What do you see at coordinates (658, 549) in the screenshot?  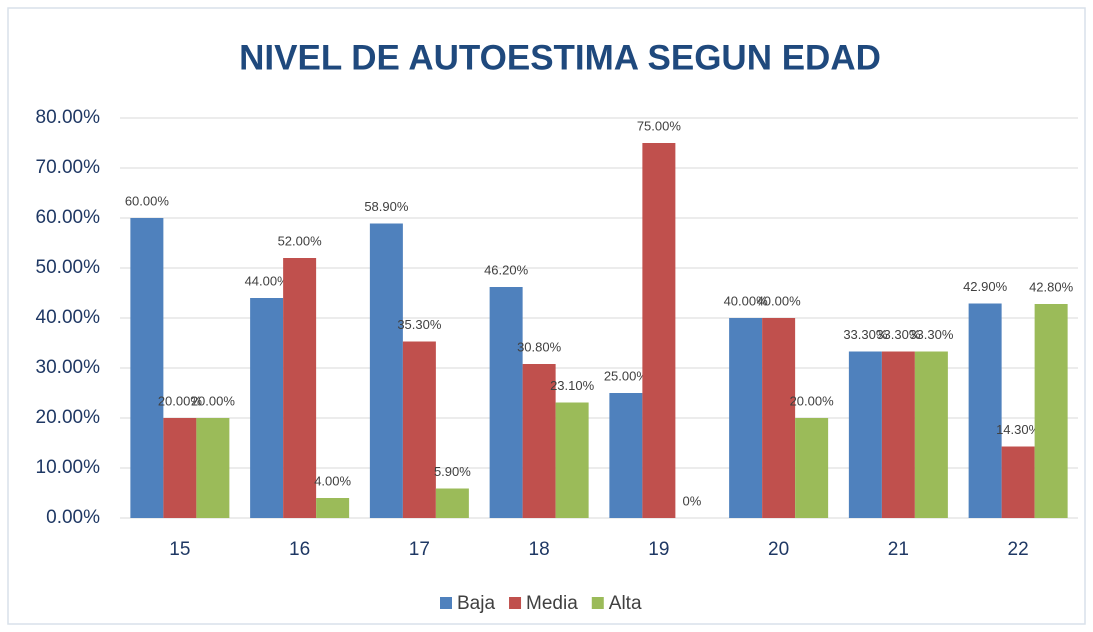 I see `x-tick-label: 19` at bounding box center [658, 549].